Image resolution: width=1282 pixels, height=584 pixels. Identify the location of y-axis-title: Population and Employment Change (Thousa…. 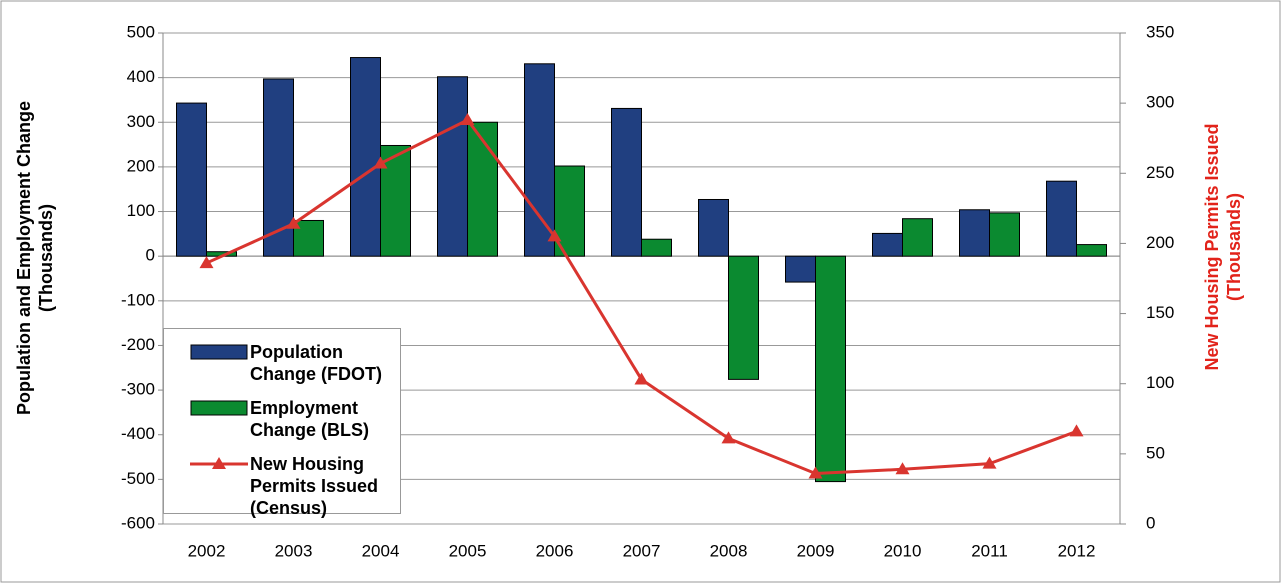
(35, 258).